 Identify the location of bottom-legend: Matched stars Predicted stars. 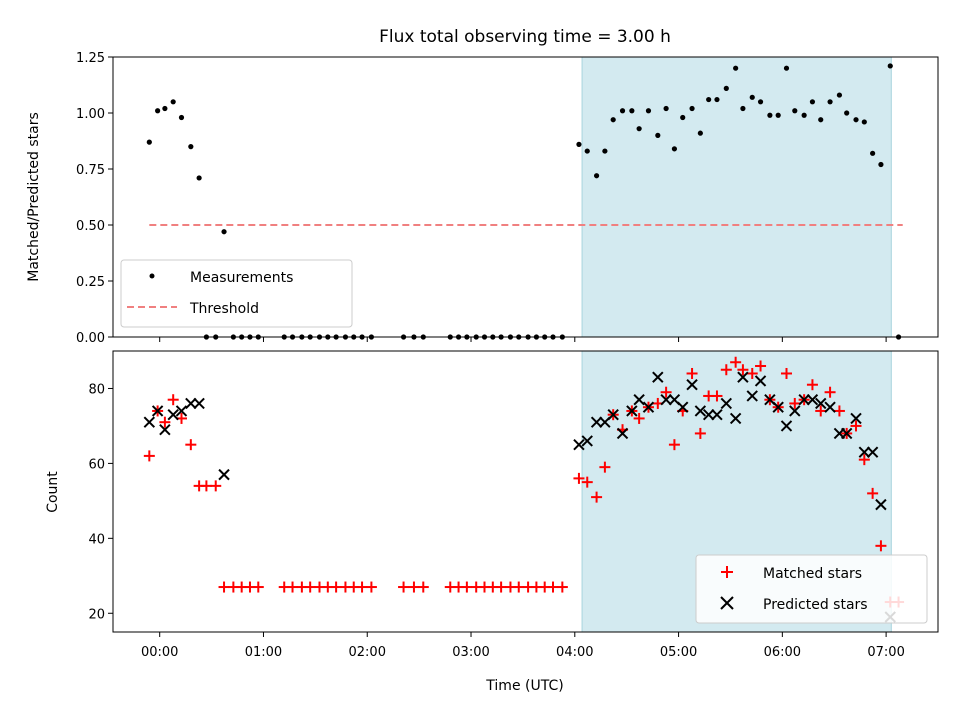
(811, 589).